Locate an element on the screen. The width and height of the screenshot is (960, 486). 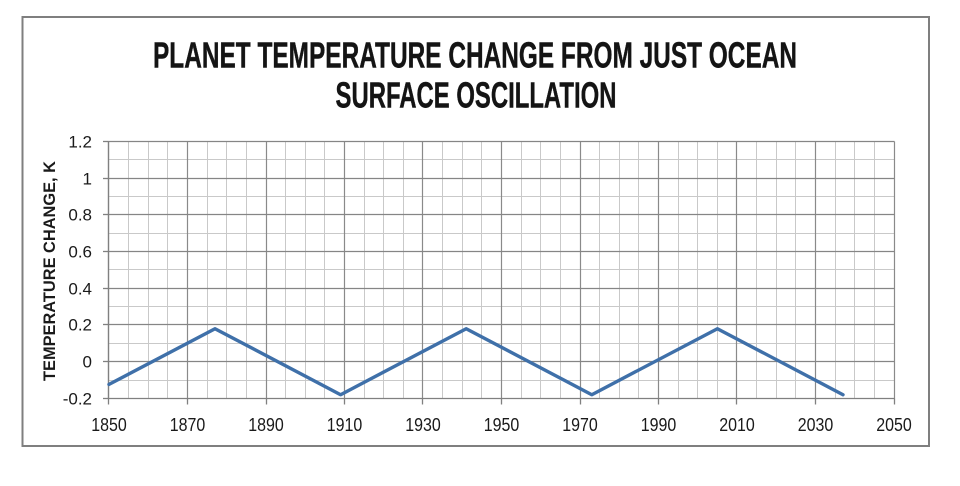
svg-text: 0.2 is located at coordinates (80, 325).